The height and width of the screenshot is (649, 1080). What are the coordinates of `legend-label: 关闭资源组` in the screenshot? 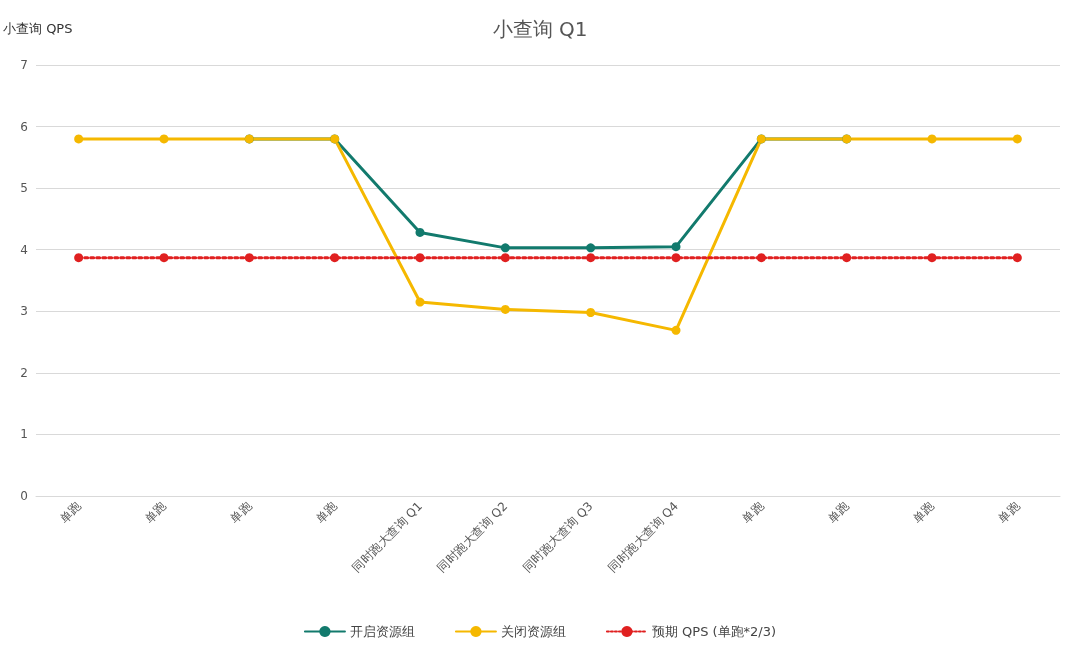 It's located at (533, 631).